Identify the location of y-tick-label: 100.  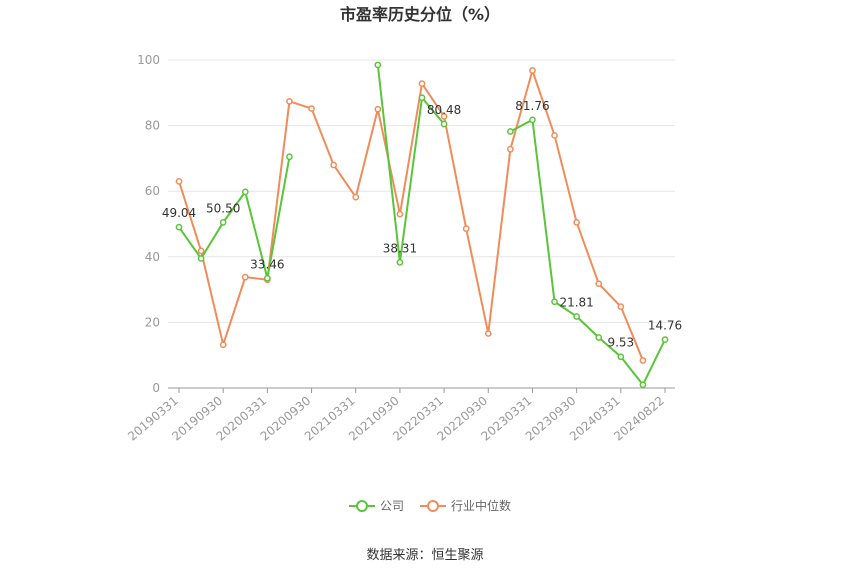
(148, 60).